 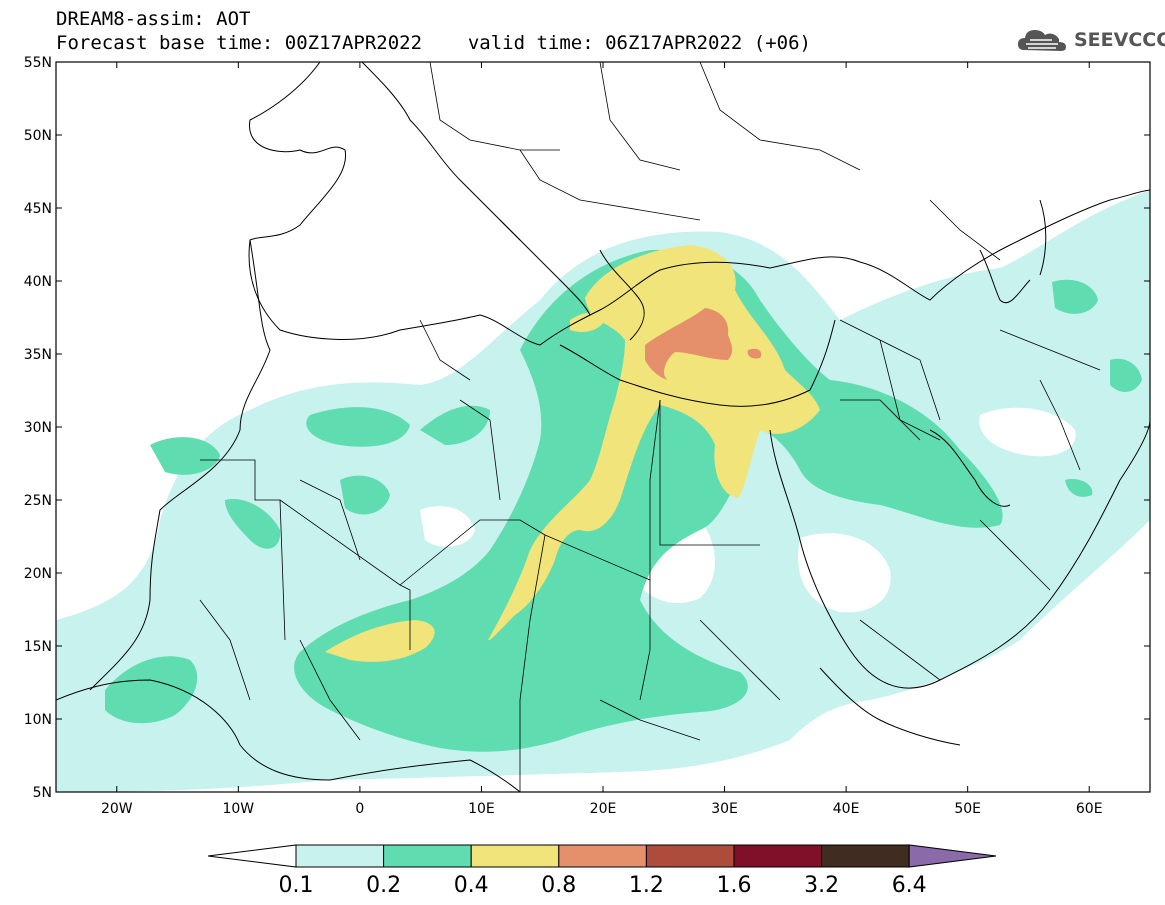 What do you see at coordinates (117, 809) in the screenshot?
I see `lon-tick-label: 20W` at bounding box center [117, 809].